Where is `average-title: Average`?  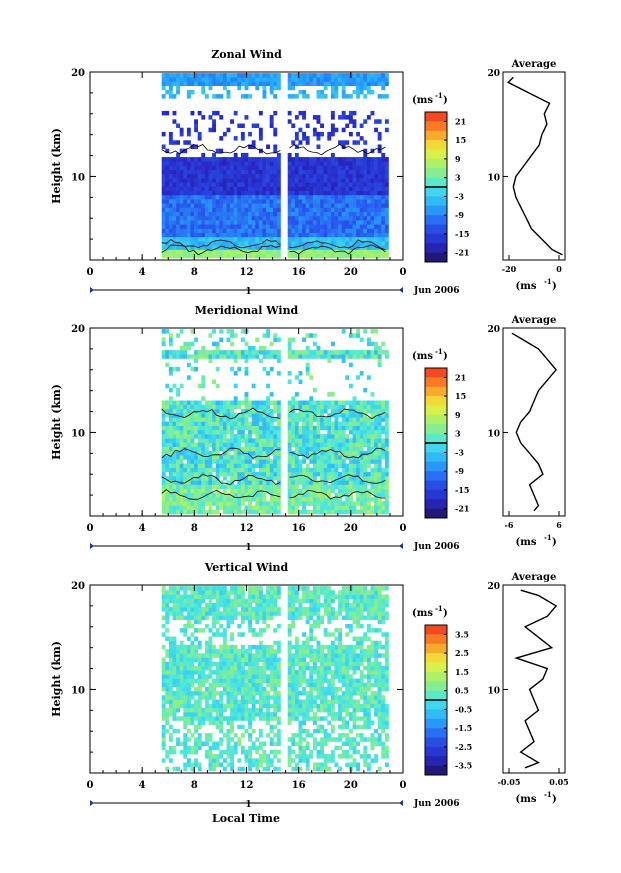 average-title: Average is located at coordinates (534, 64).